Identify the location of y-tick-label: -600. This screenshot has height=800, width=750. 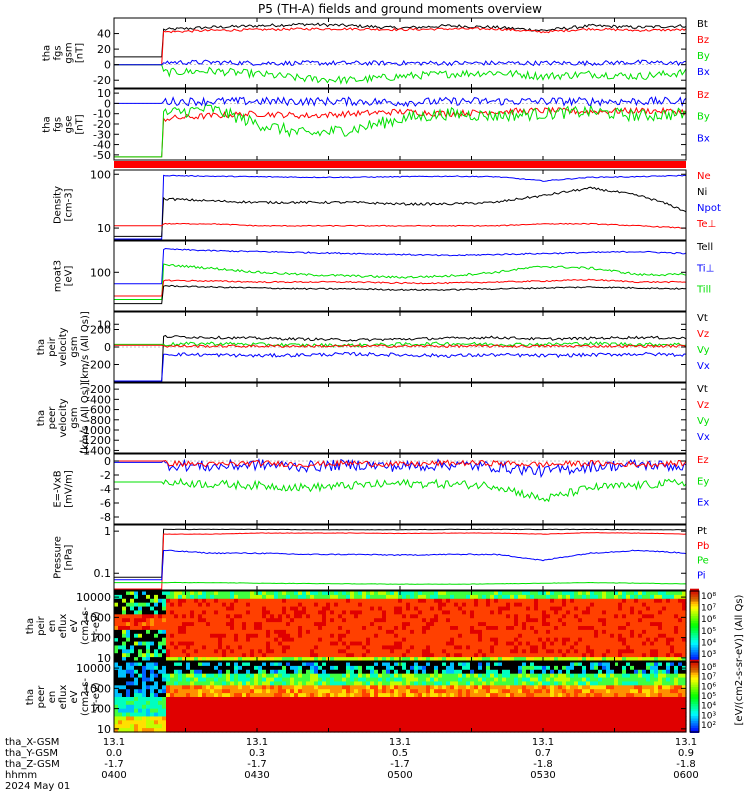
(98, 410).